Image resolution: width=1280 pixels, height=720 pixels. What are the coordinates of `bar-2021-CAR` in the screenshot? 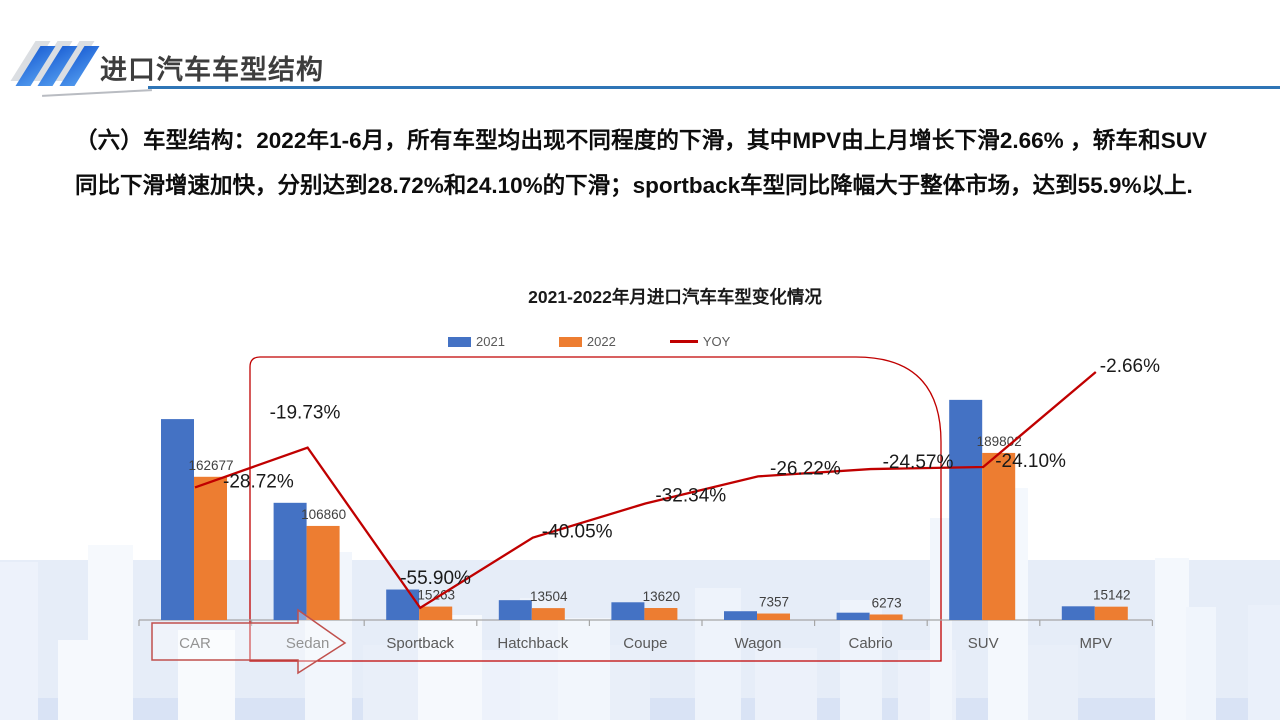 It's located at (177, 519).